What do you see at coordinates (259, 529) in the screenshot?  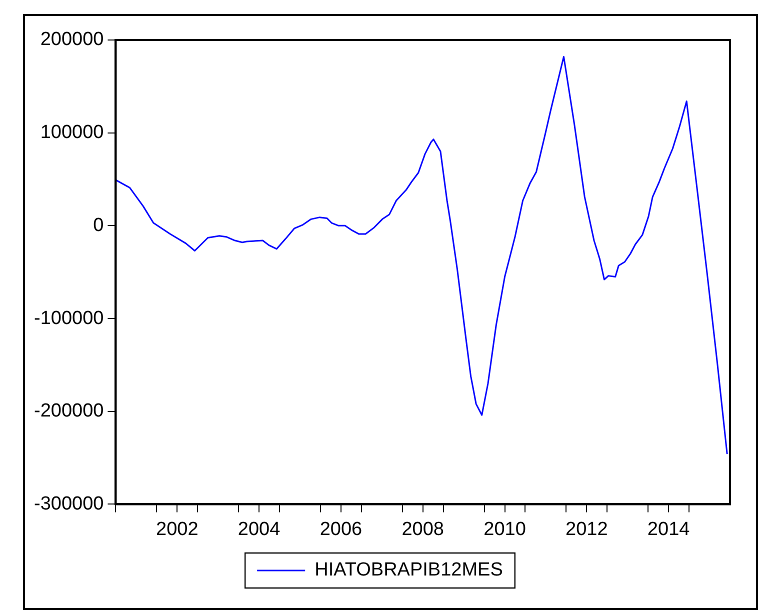 I see `x-tick-label: 2004` at bounding box center [259, 529].